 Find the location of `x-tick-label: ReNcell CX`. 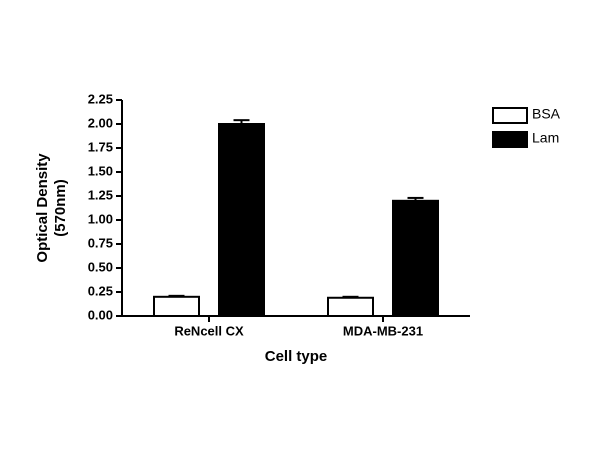

x-tick-label: ReNcell CX is located at coordinates (209, 330).